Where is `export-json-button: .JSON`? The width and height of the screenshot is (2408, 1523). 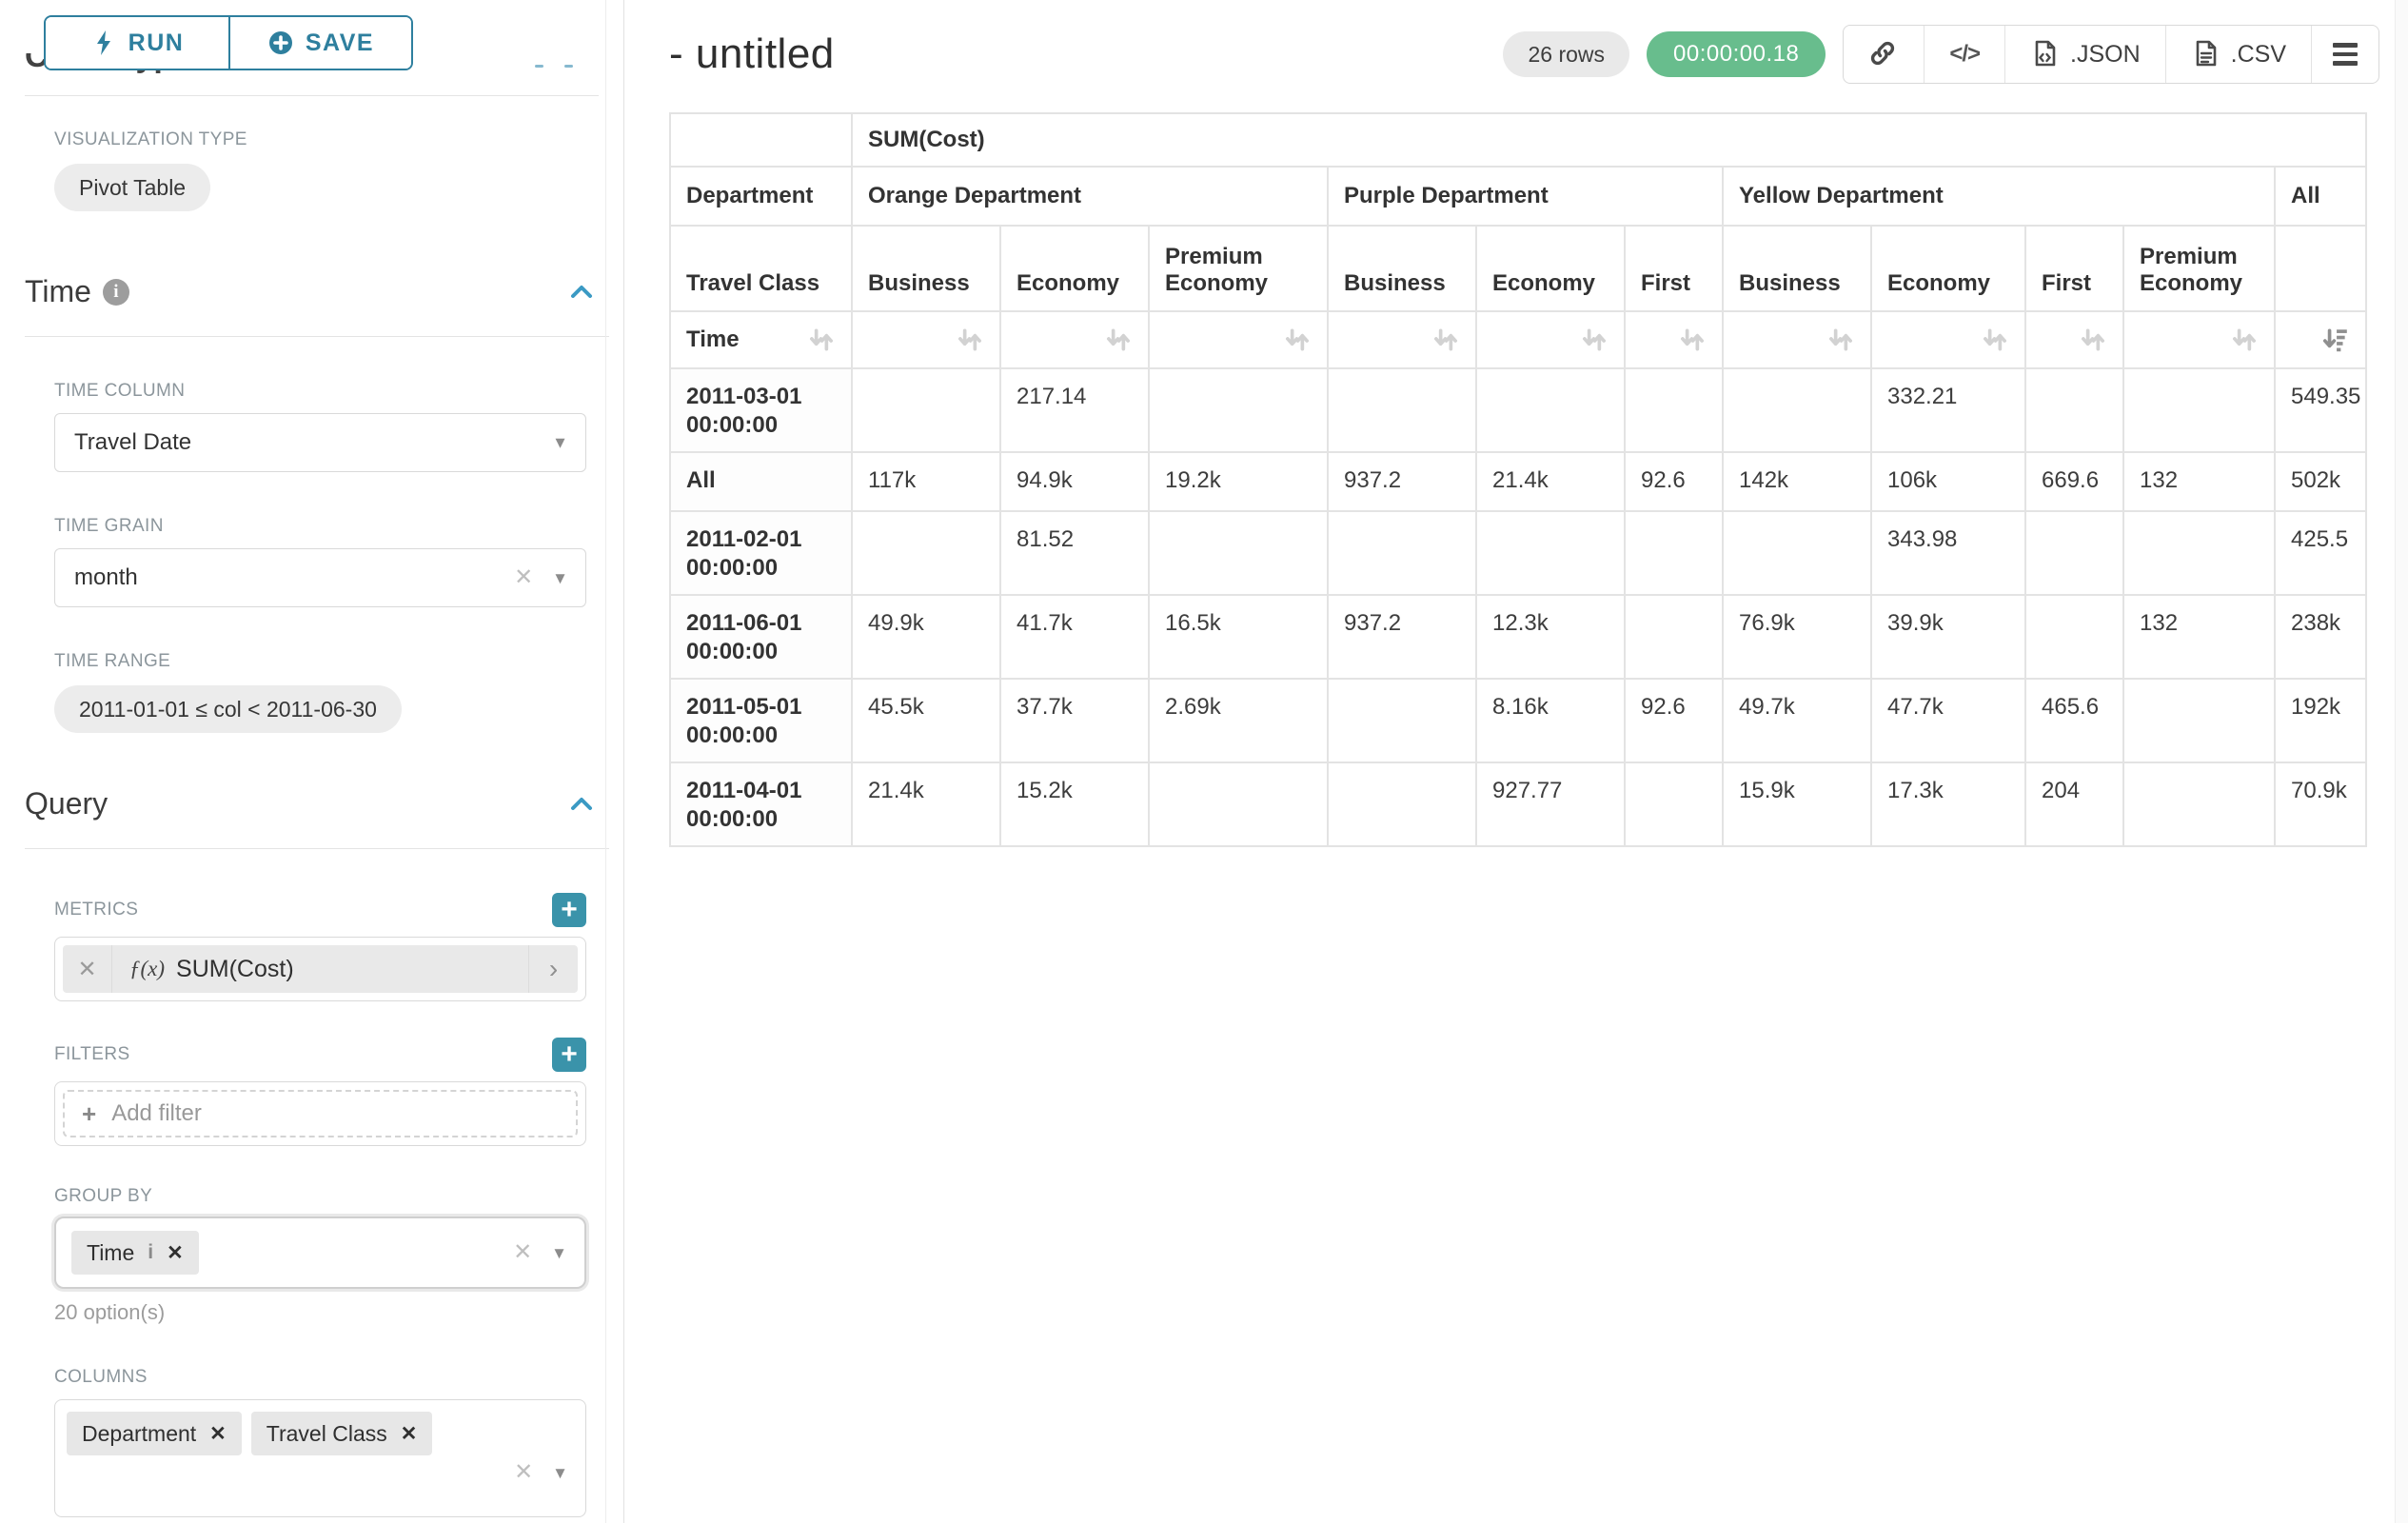
export-json-button: .JSON is located at coordinates (2084, 55).